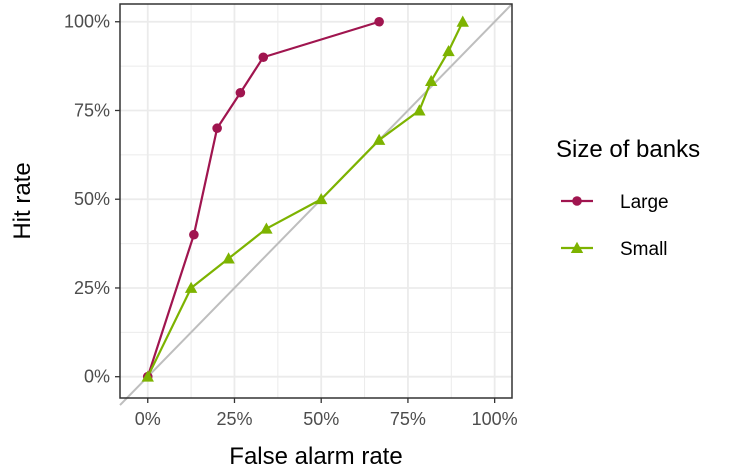 The height and width of the screenshot is (473, 750). What do you see at coordinates (644, 202) in the screenshot?
I see `legend-label-large: Large` at bounding box center [644, 202].